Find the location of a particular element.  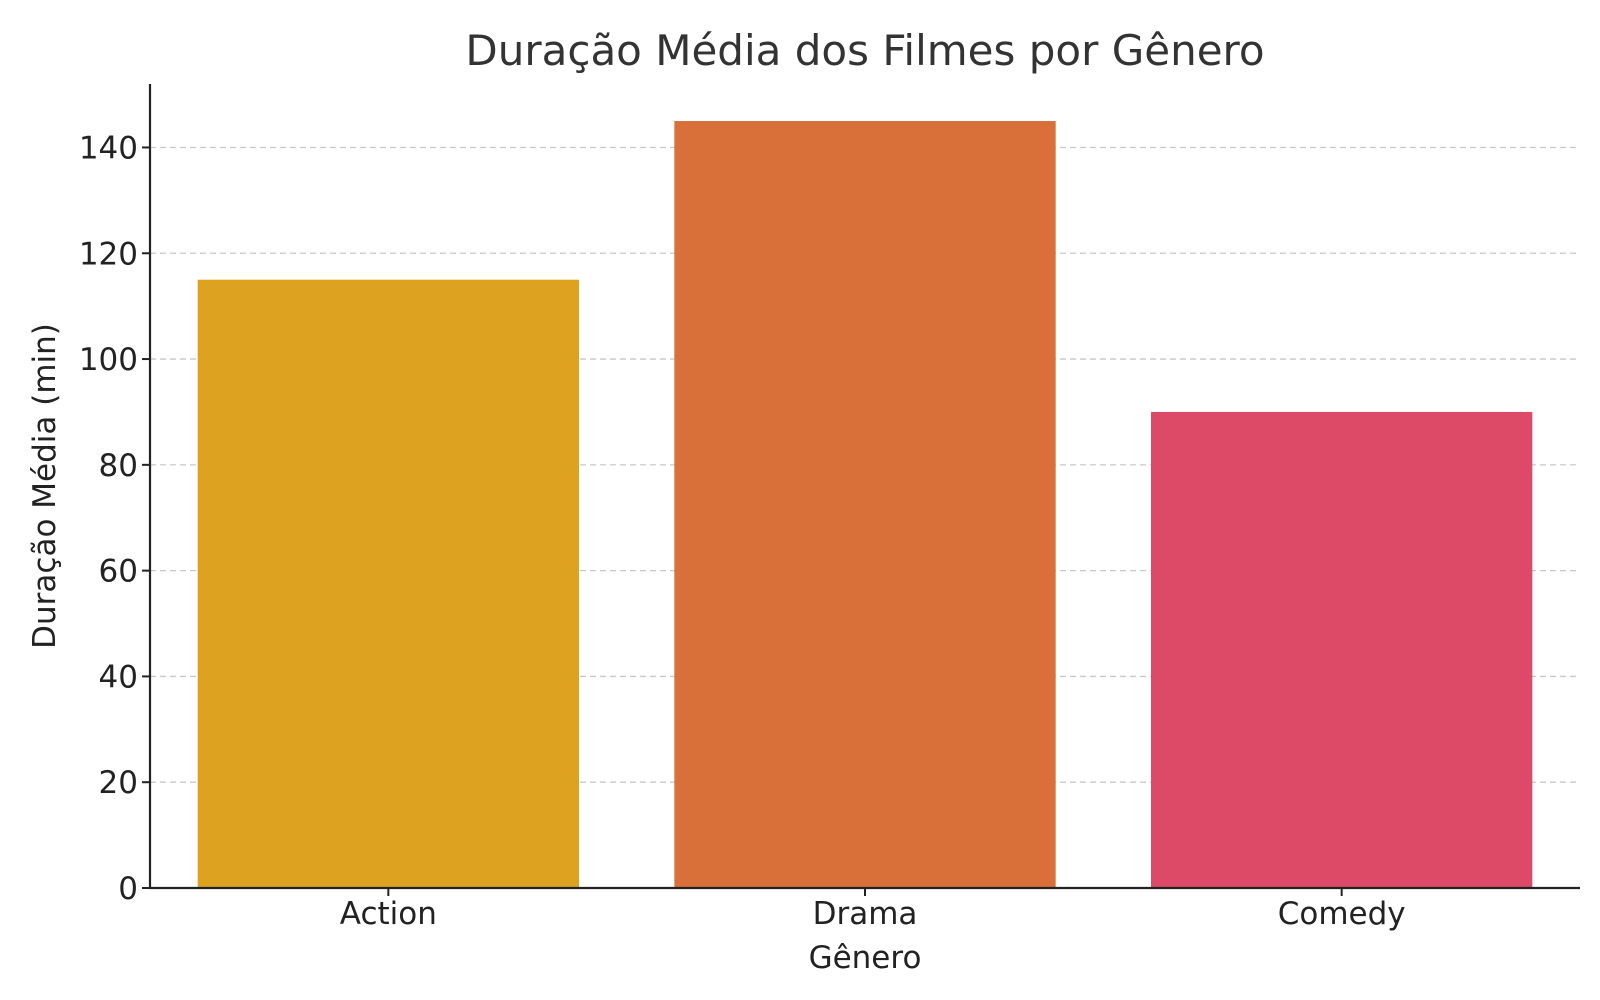

x-tick-label: Drama is located at coordinates (865, 914).